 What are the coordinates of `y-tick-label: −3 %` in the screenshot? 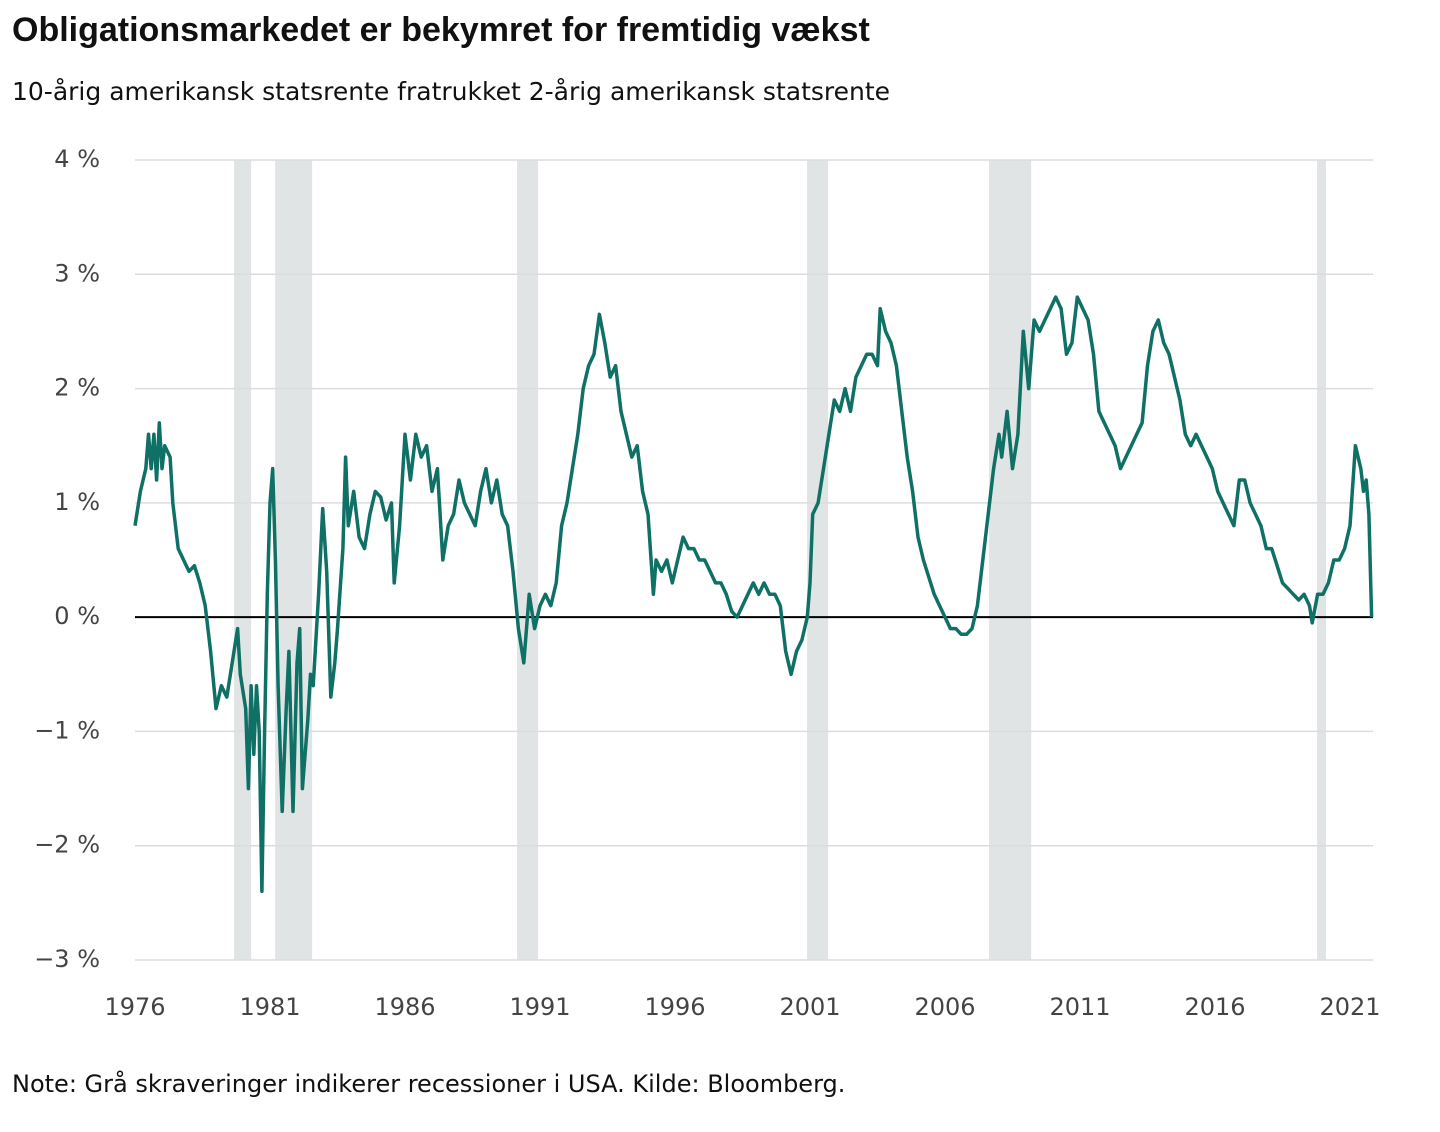 It's located at (67, 959).